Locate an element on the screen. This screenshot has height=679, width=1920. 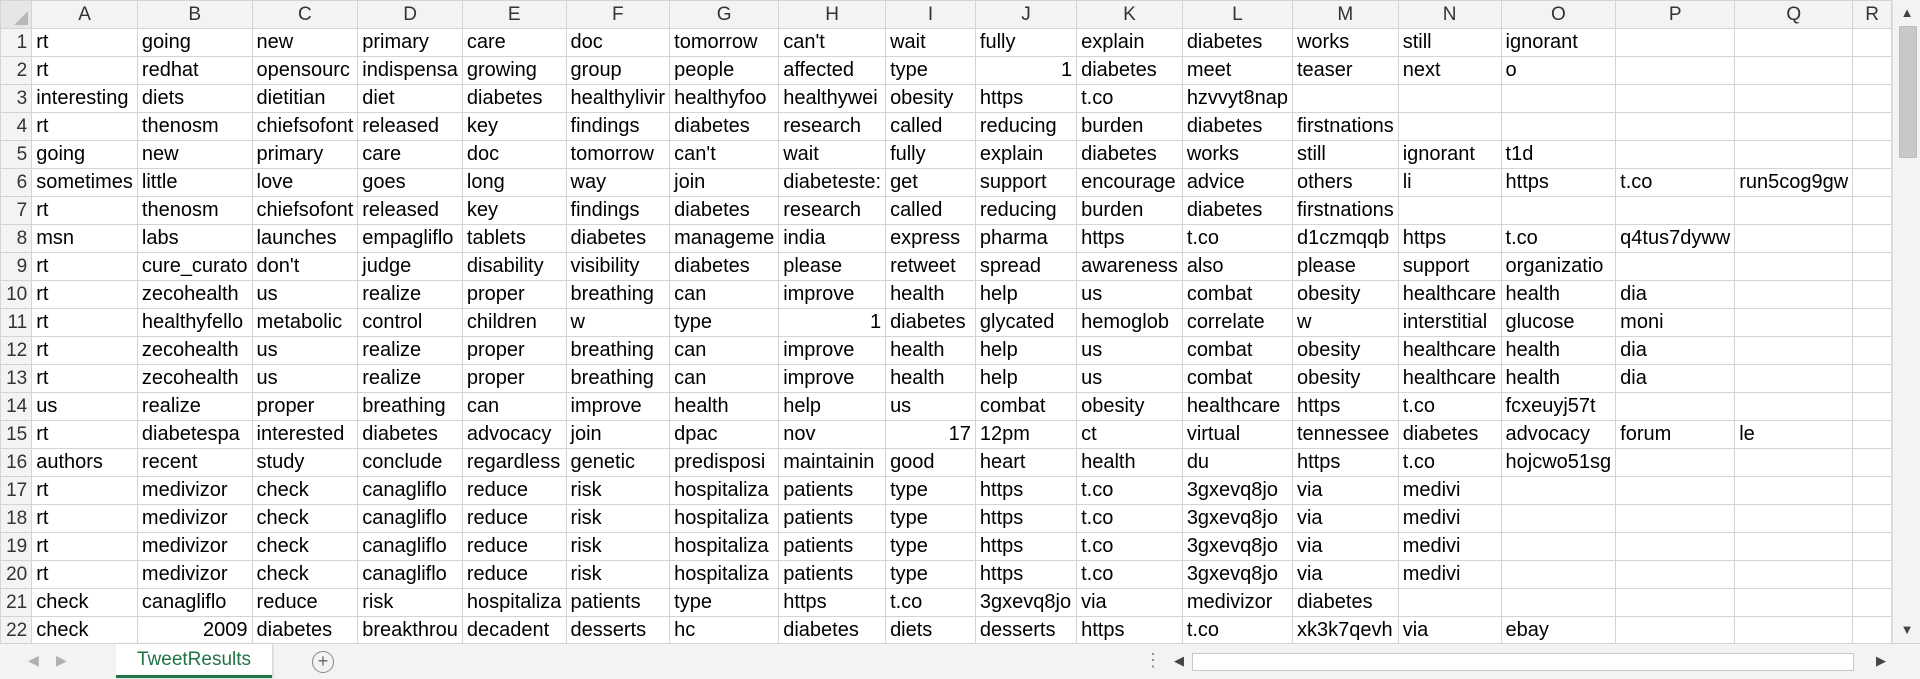
cell: don't is located at coordinates (305, 266).